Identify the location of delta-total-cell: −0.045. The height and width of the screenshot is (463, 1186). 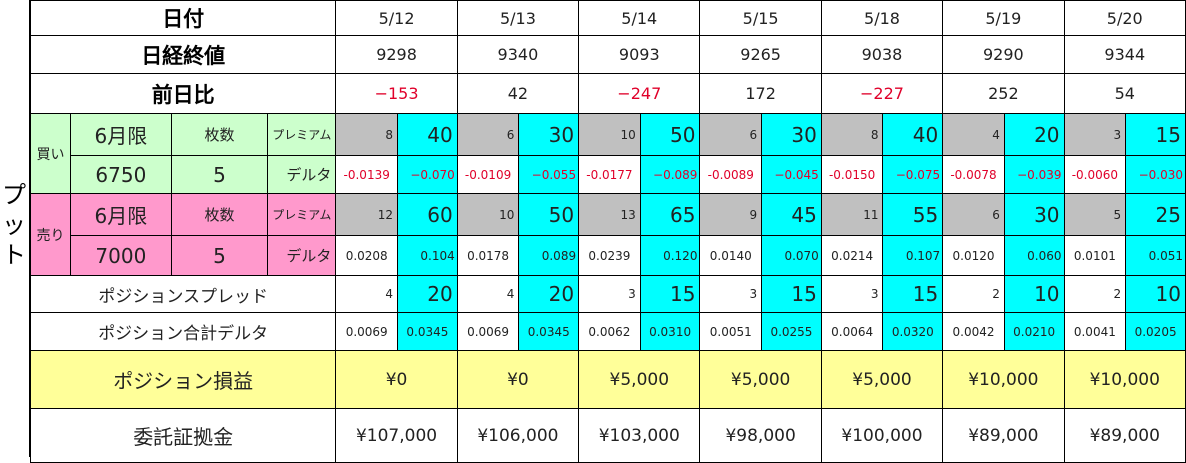
(791, 174).